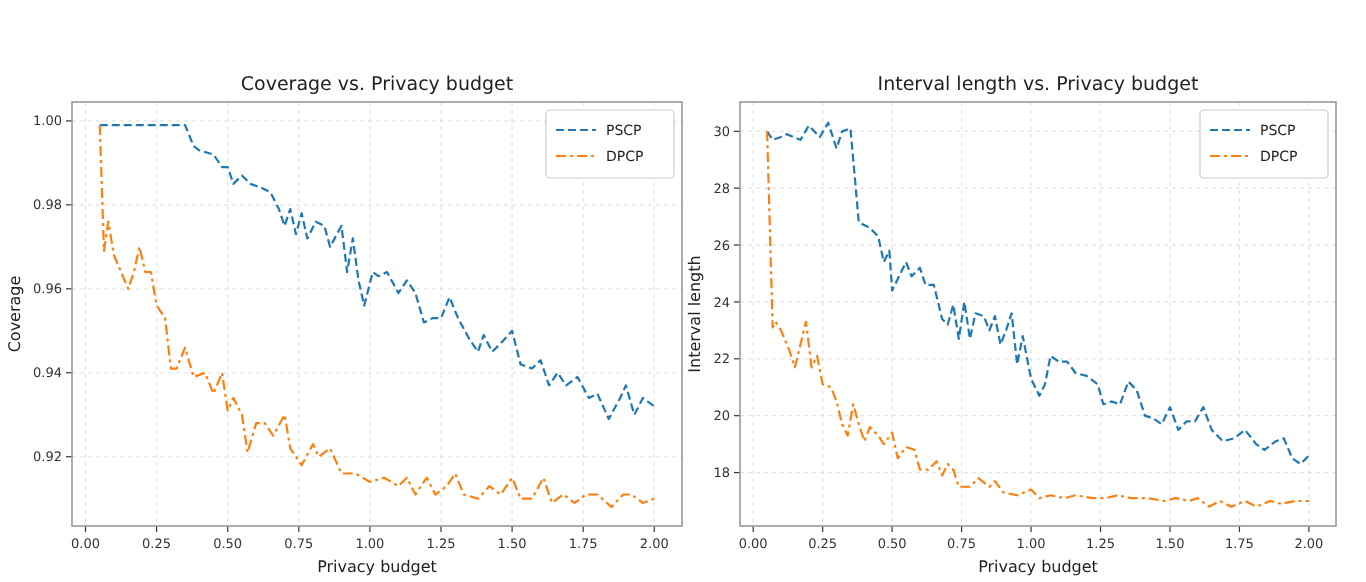 This screenshot has height=582, width=1366. Describe the element at coordinates (695, 314) in the screenshot. I see `y-axis-title: Interval length` at that location.